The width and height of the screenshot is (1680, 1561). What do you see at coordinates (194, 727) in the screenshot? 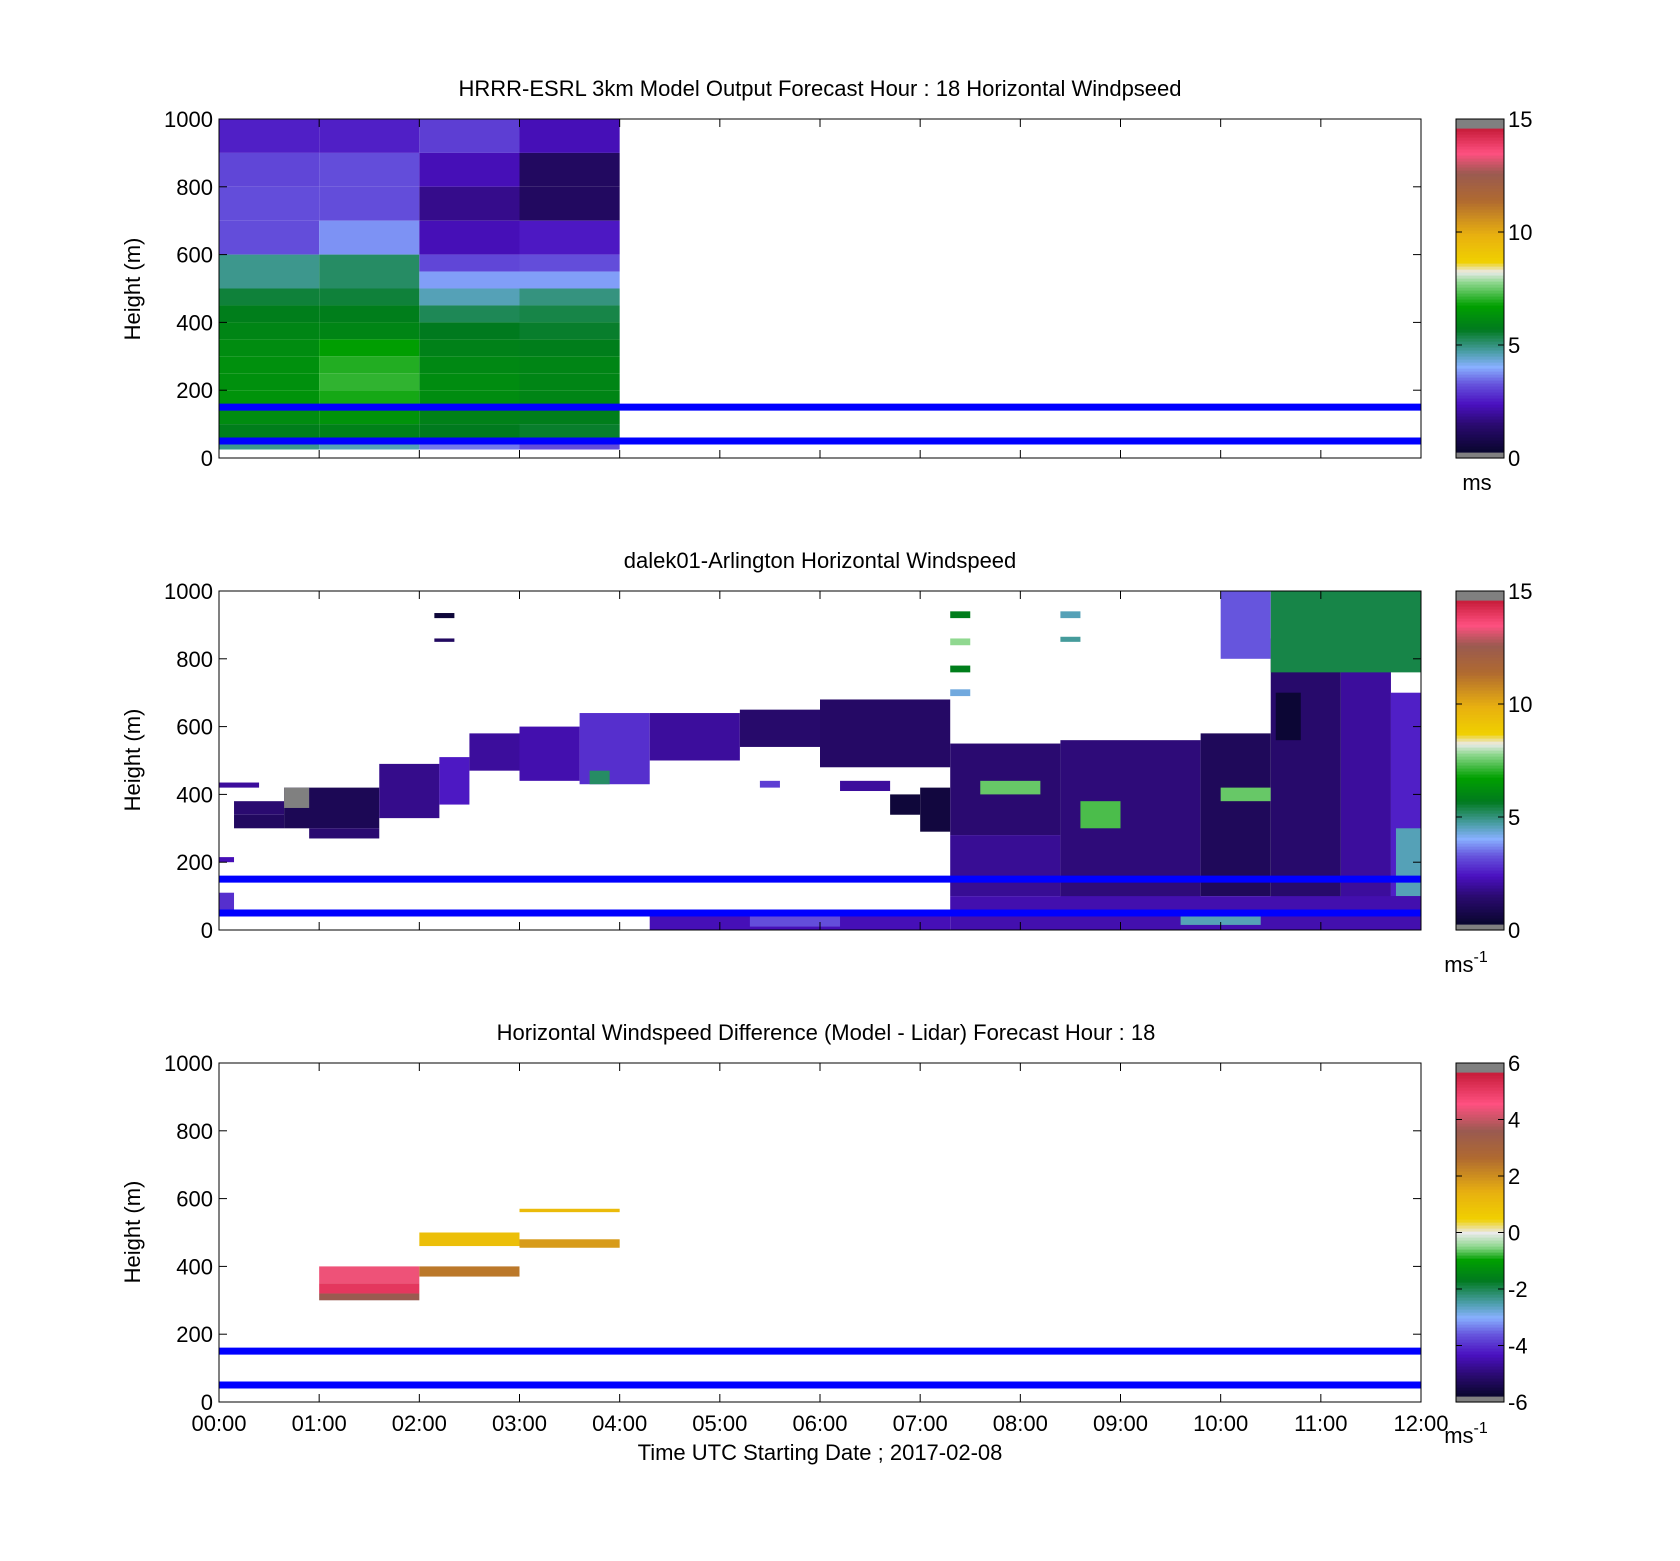
I see `y-tick-label: 600` at bounding box center [194, 727].